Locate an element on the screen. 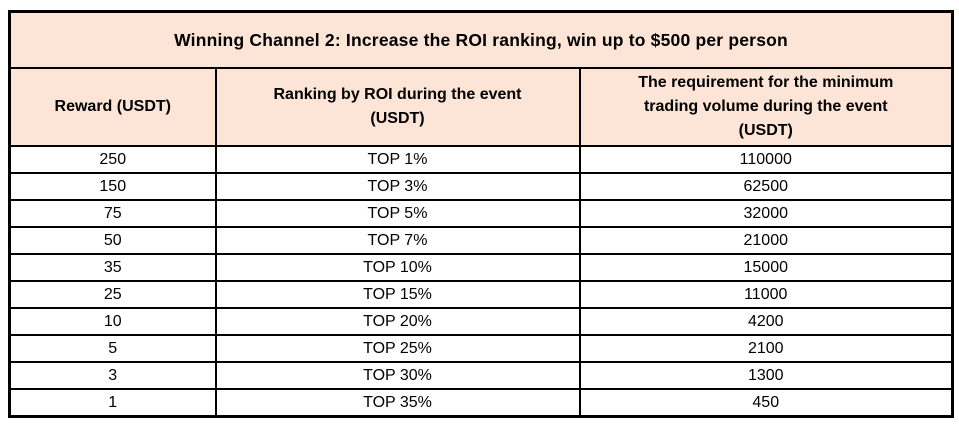 Image resolution: width=959 pixels, height=428 pixels. cell-reward: 150 is located at coordinates (112, 186).